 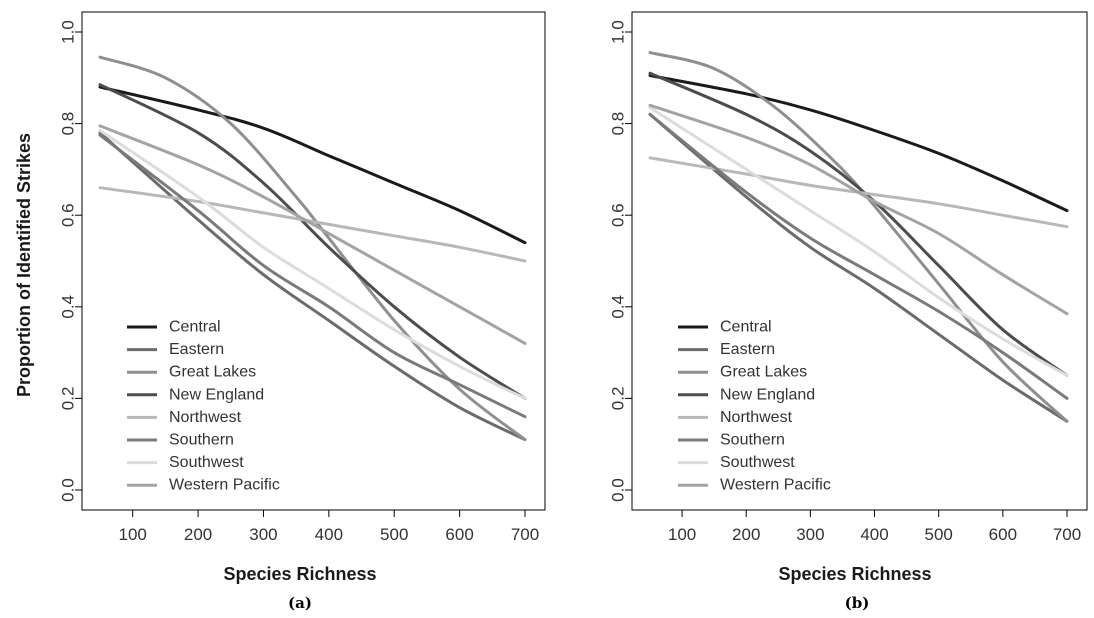 I want to click on y-axis-title: Proportion of Identified Strikes, so click(x=24, y=265).